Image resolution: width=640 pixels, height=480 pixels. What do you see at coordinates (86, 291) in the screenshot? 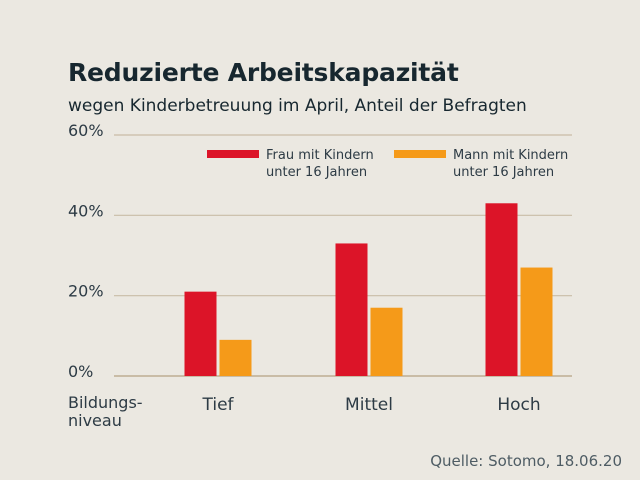
I see `y-tick-label-20: 20%` at bounding box center [86, 291].